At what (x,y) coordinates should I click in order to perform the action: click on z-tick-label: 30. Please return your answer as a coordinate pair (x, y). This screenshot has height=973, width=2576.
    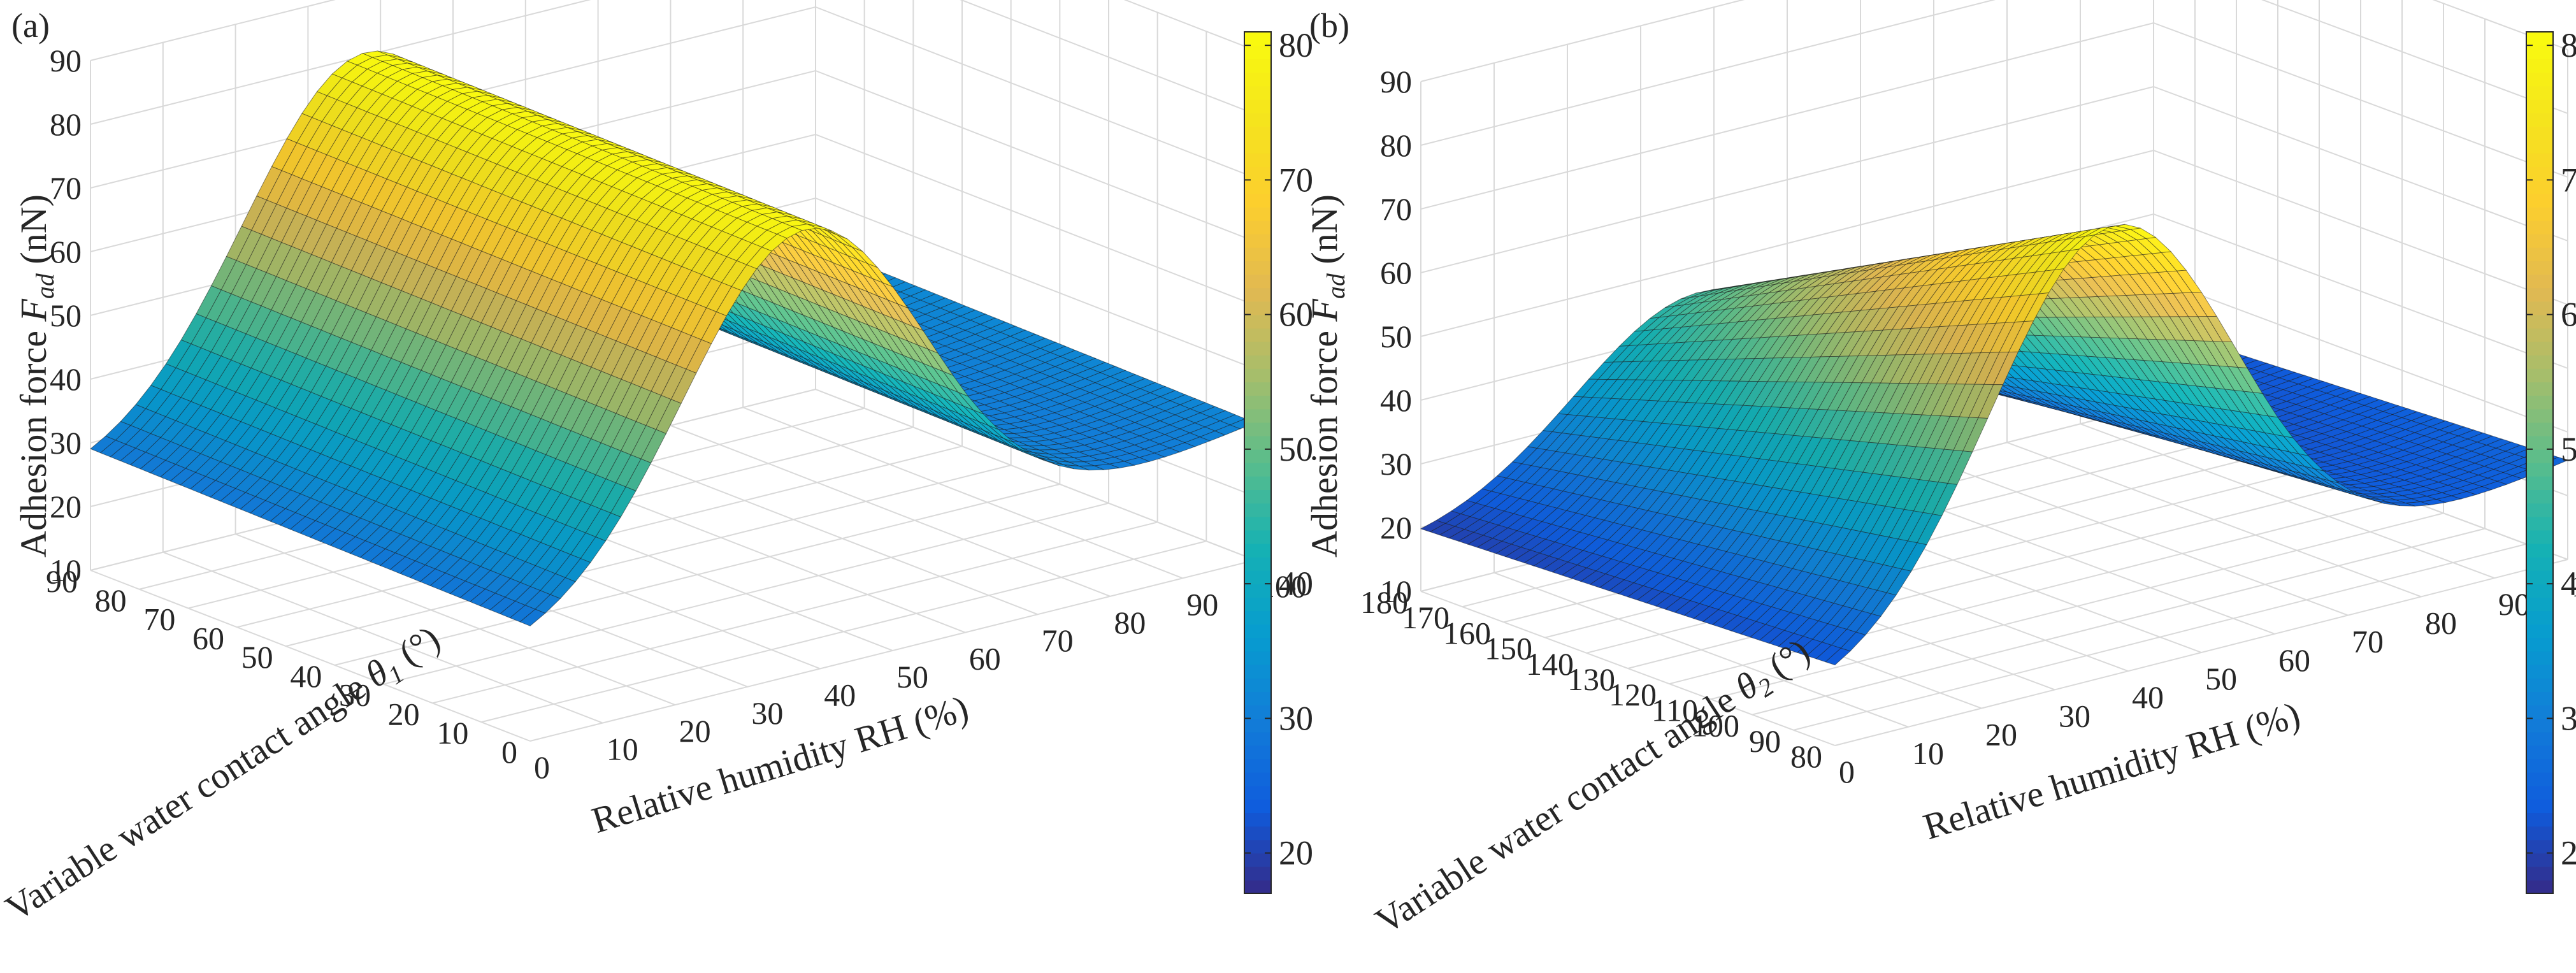
    Looking at the image, I should click on (1396, 464).